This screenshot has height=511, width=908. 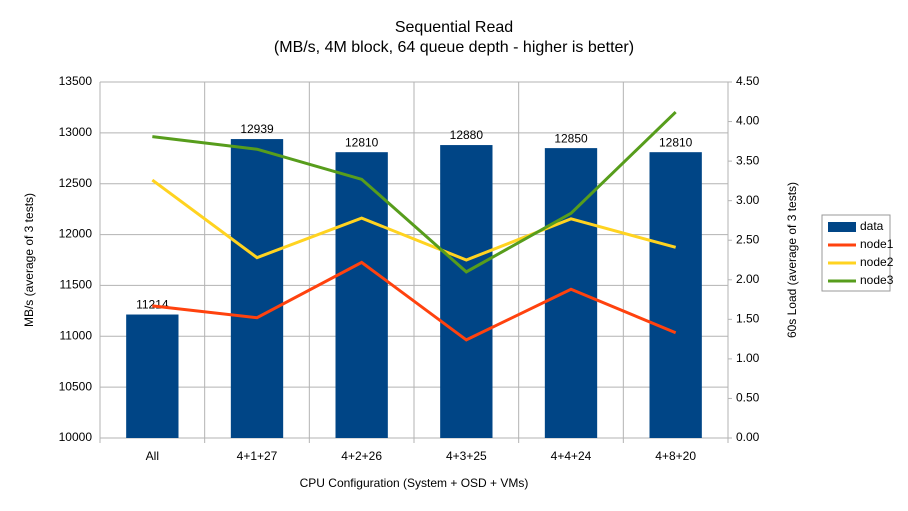 What do you see at coordinates (454, 27) in the screenshot?
I see `chart-title: Sequential Read` at bounding box center [454, 27].